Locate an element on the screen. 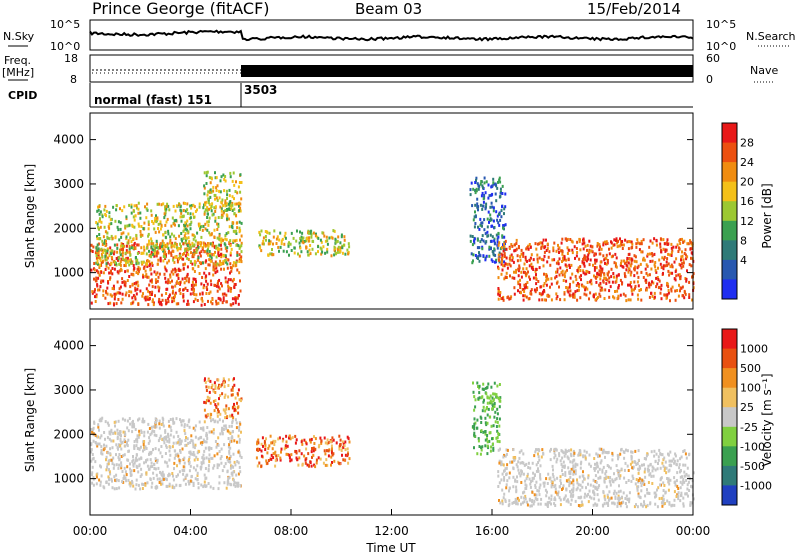 Image resolution: width=800 pixels, height=554 pixels. y-tick-label: 3000 is located at coordinates (68, 184).